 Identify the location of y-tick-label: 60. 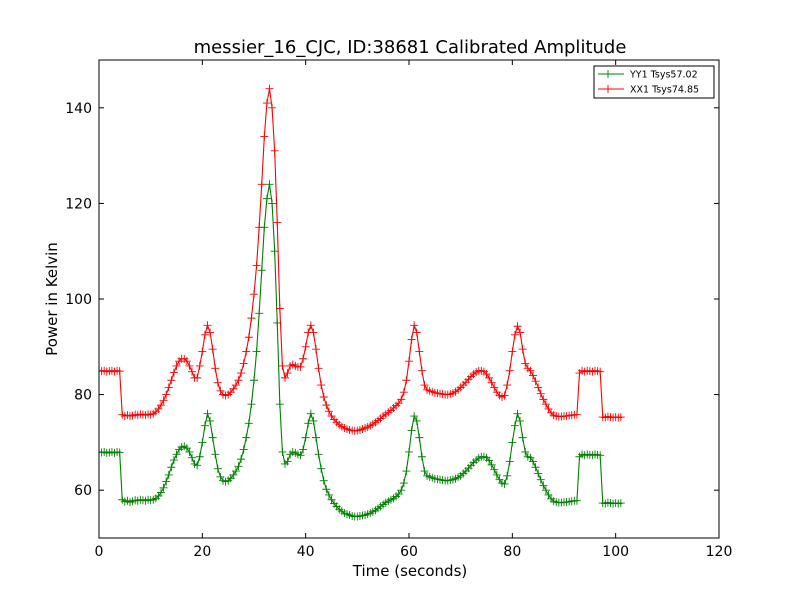
(83, 491).